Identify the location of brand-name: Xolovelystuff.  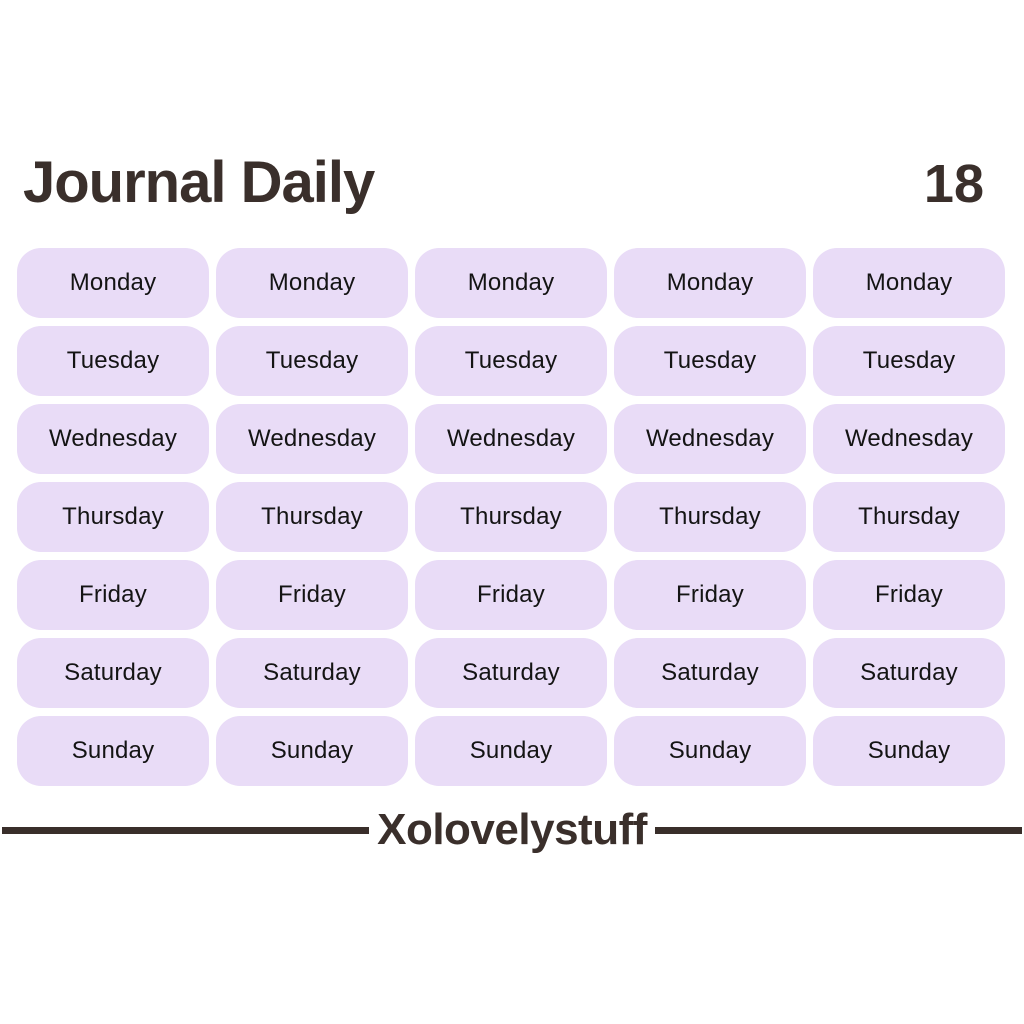
(512, 829).